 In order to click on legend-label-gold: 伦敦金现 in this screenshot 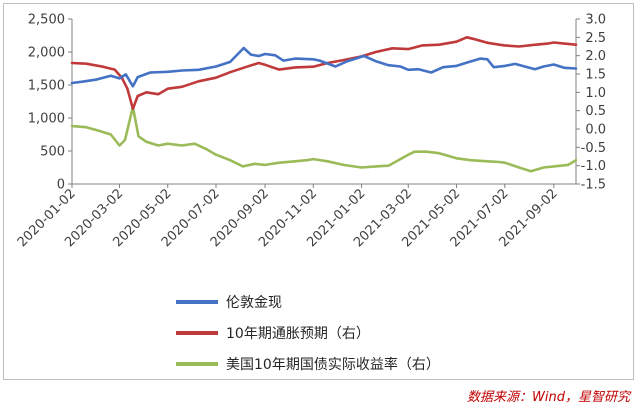, I will do `click(254, 302)`.